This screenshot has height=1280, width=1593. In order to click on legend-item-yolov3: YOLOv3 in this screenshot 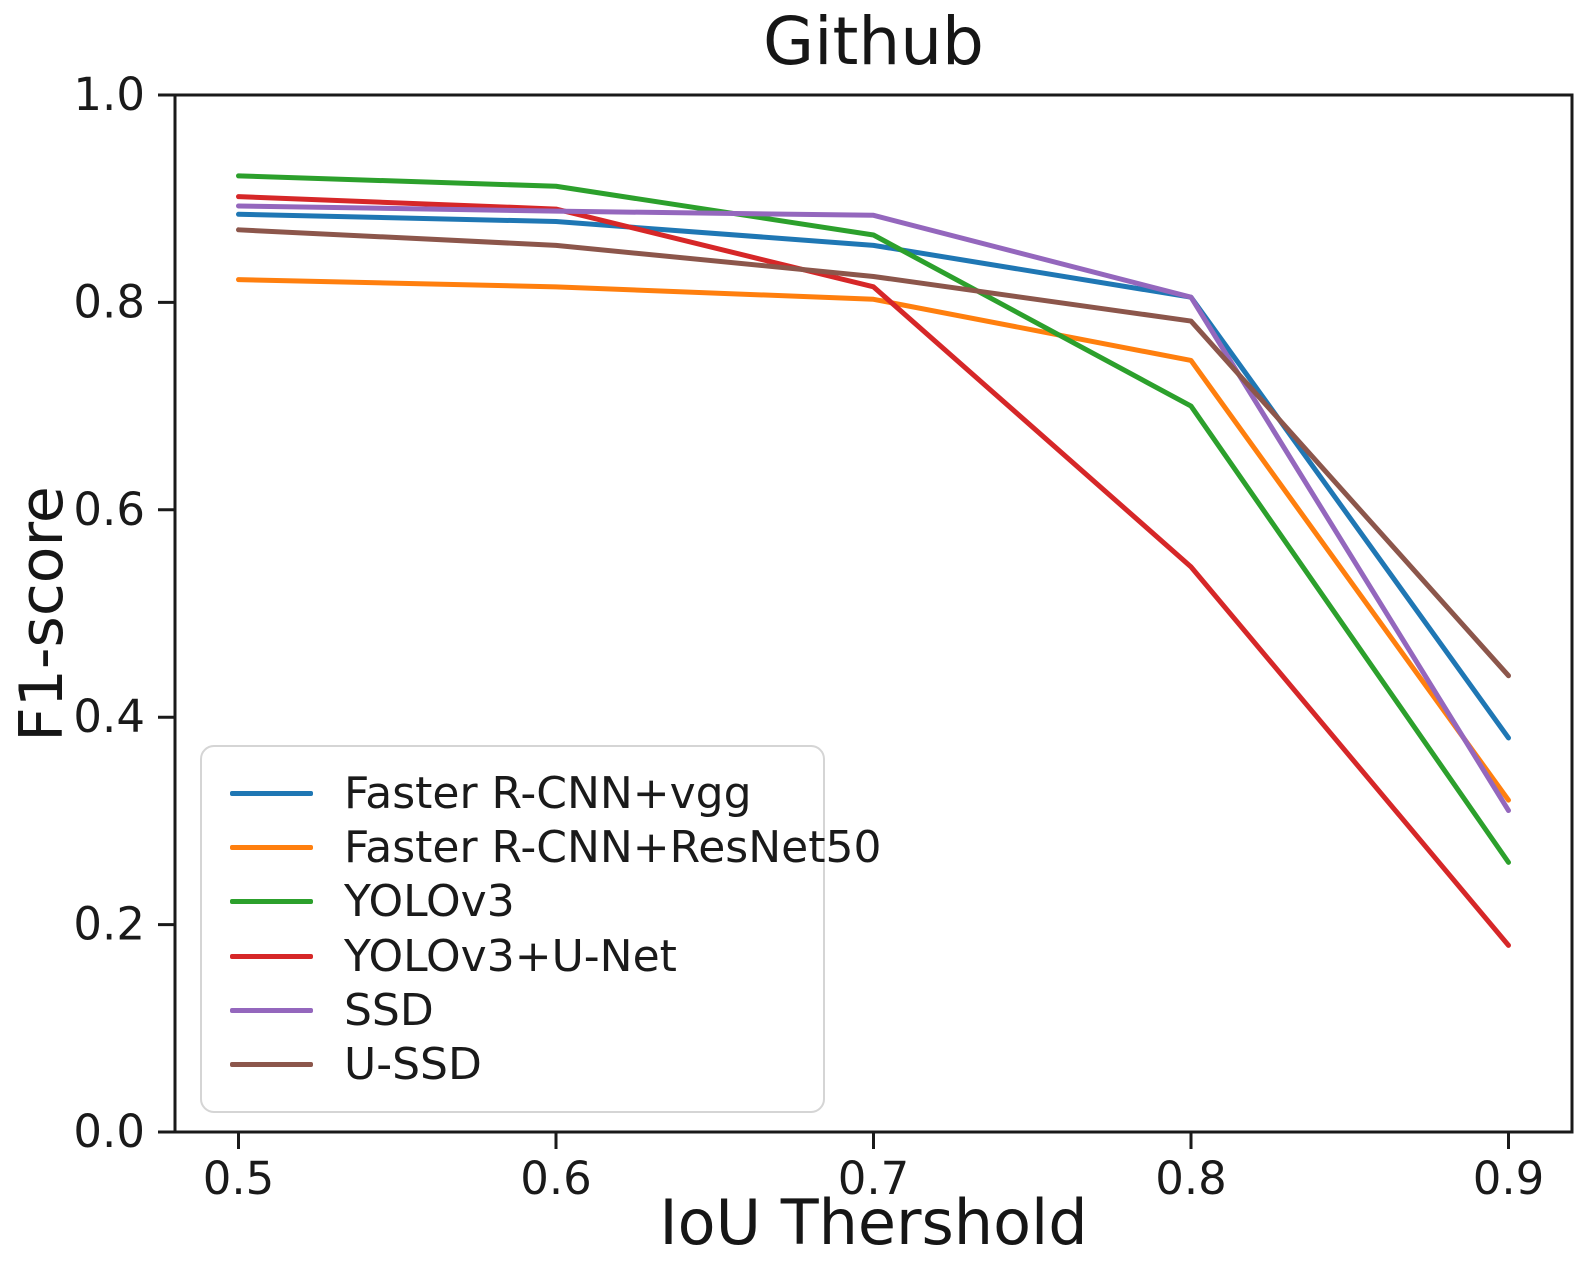, I will do `click(512, 902)`.